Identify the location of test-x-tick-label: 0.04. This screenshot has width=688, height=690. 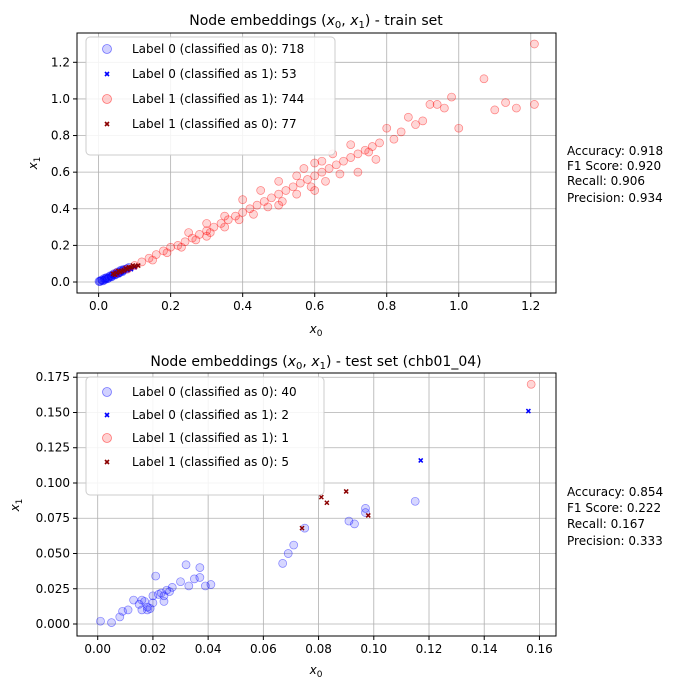
(208, 649).